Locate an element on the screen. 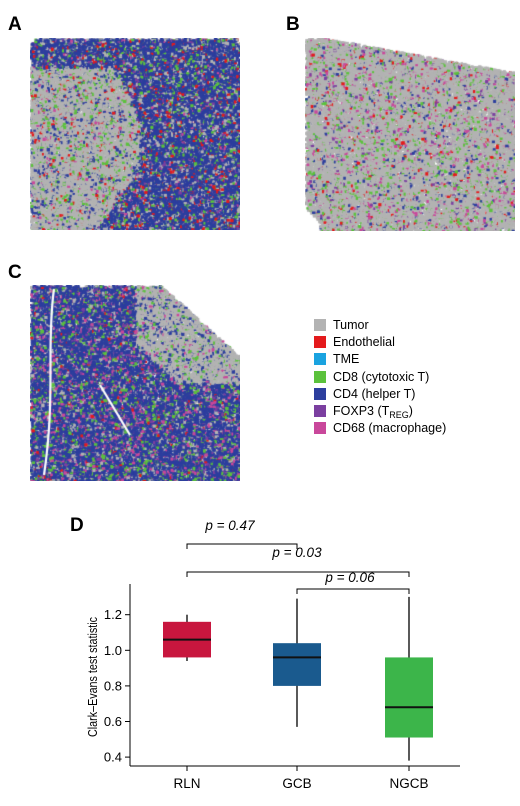 The height and width of the screenshot is (806, 520). y-tick-label: 0.6 is located at coordinates (113, 721).